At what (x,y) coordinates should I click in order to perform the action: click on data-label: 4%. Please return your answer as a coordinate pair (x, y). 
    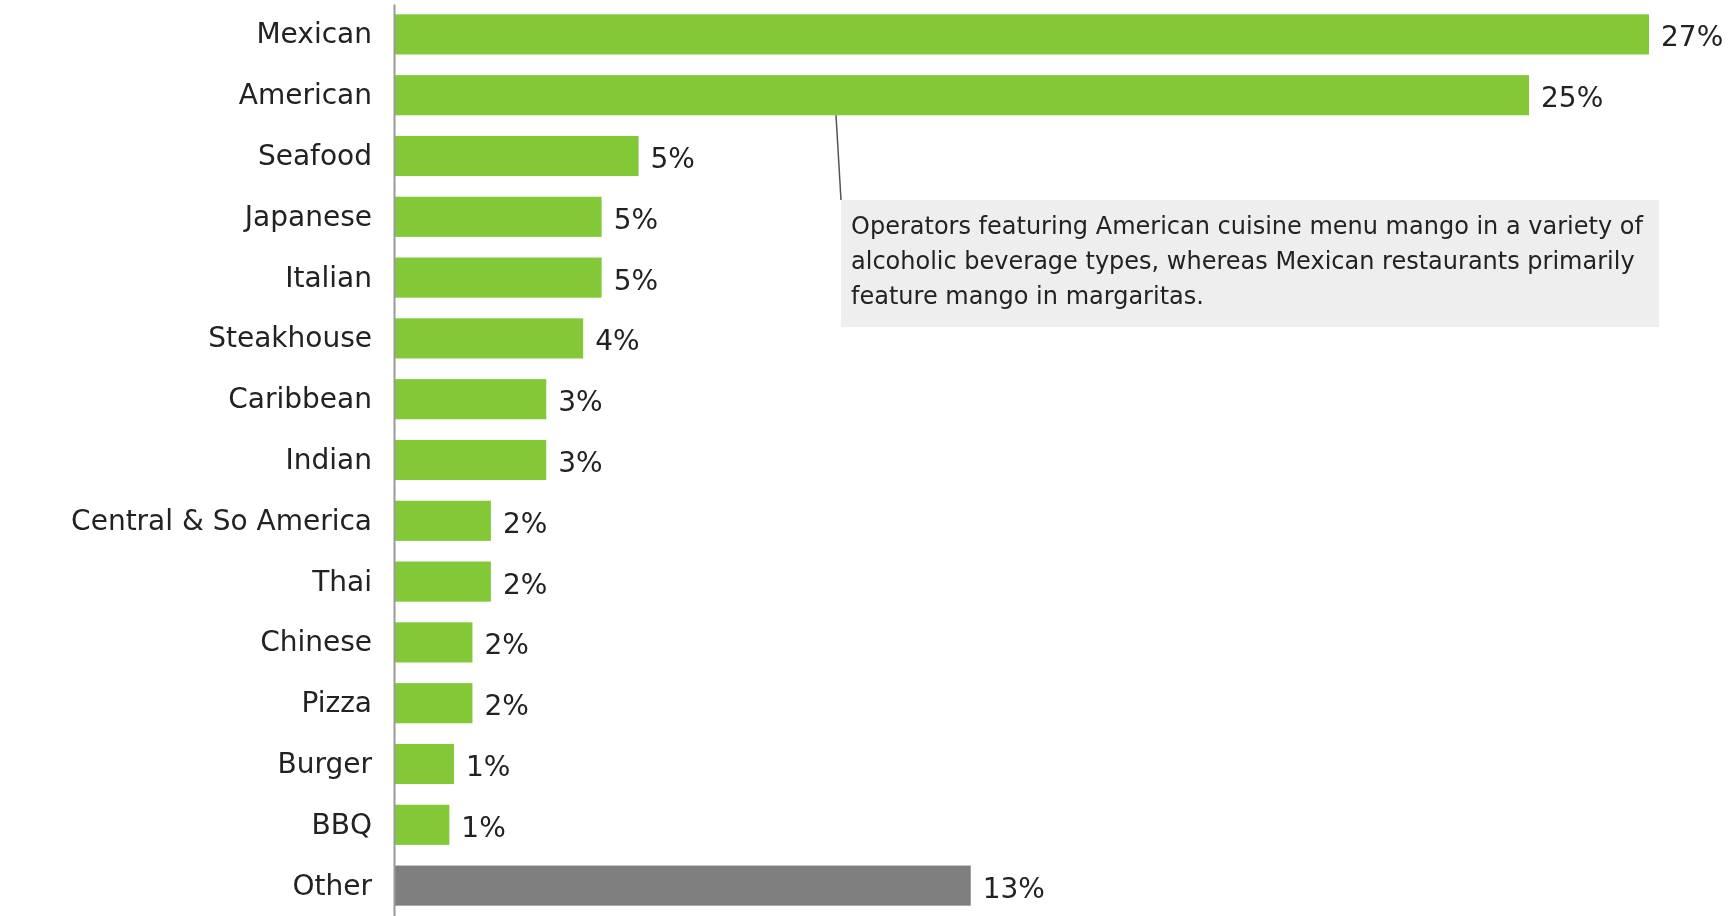
    Looking at the image, I should click on (617, 341).